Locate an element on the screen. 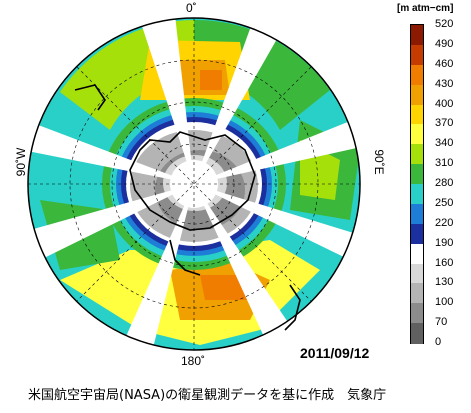 This screenshot has width=471, height=413. colorbar-tick-label: 190 is located at coordinates (444, 242).